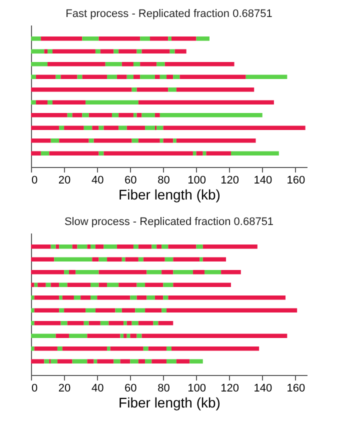 Image resolution: width=342 pixels, height=439 pixels. Describe the element at coordinates (296, 180) in the screenshot. I see `x-tick-label: 160` at that location.